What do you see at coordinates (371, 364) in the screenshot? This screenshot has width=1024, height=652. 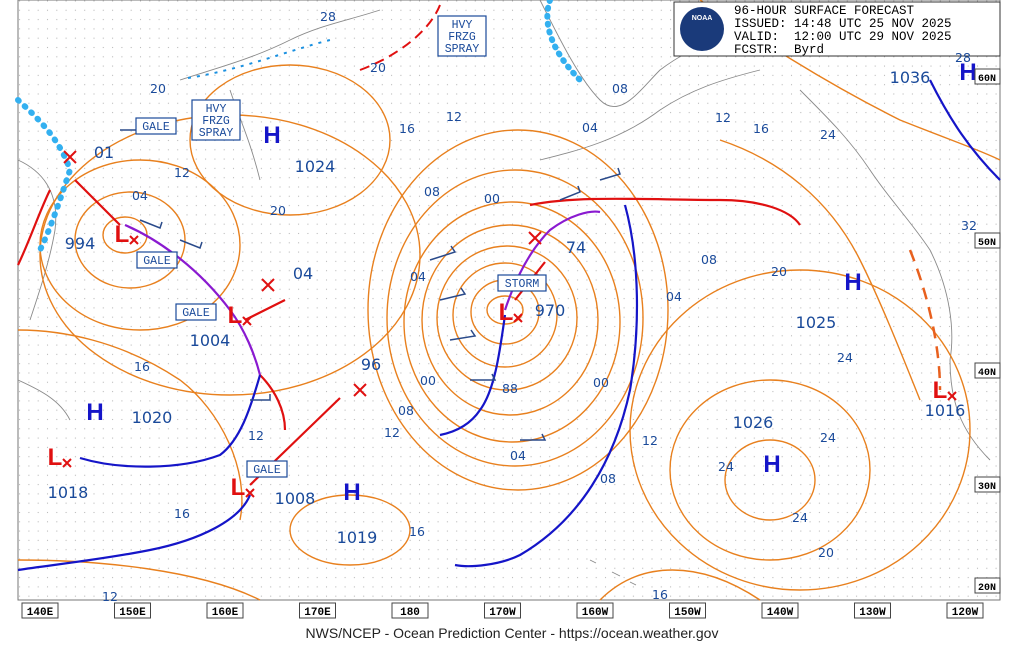 I see `center-pressure: 96` at bounding box center [371, 364].